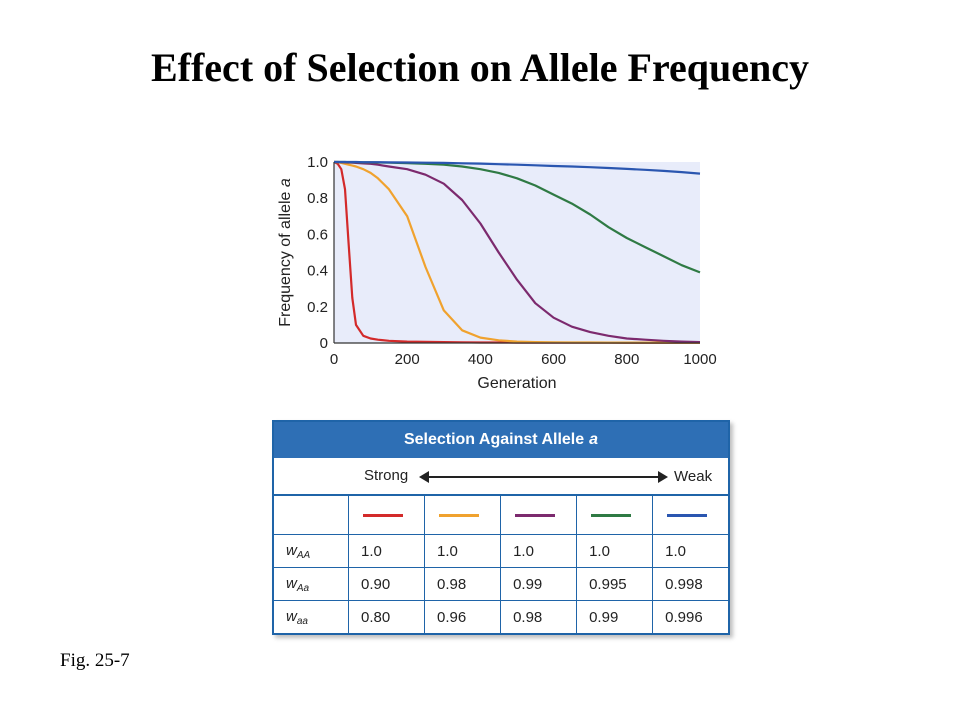  Describe the element at coordinates (386, 616) in the screenshot. I see `fitness-cell: 0.80` at that location.